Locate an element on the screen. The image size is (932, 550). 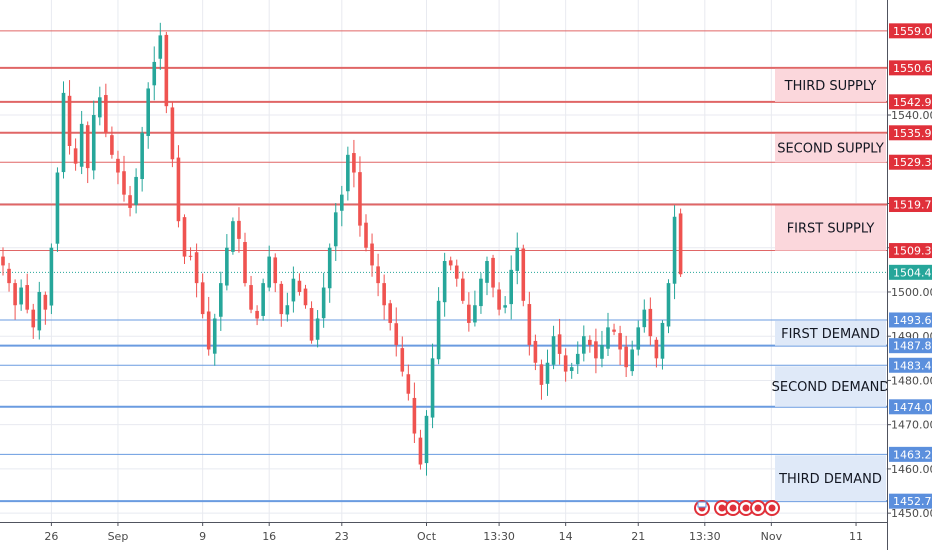
time-tick-label: 16 is located at coordinates (269, 536).